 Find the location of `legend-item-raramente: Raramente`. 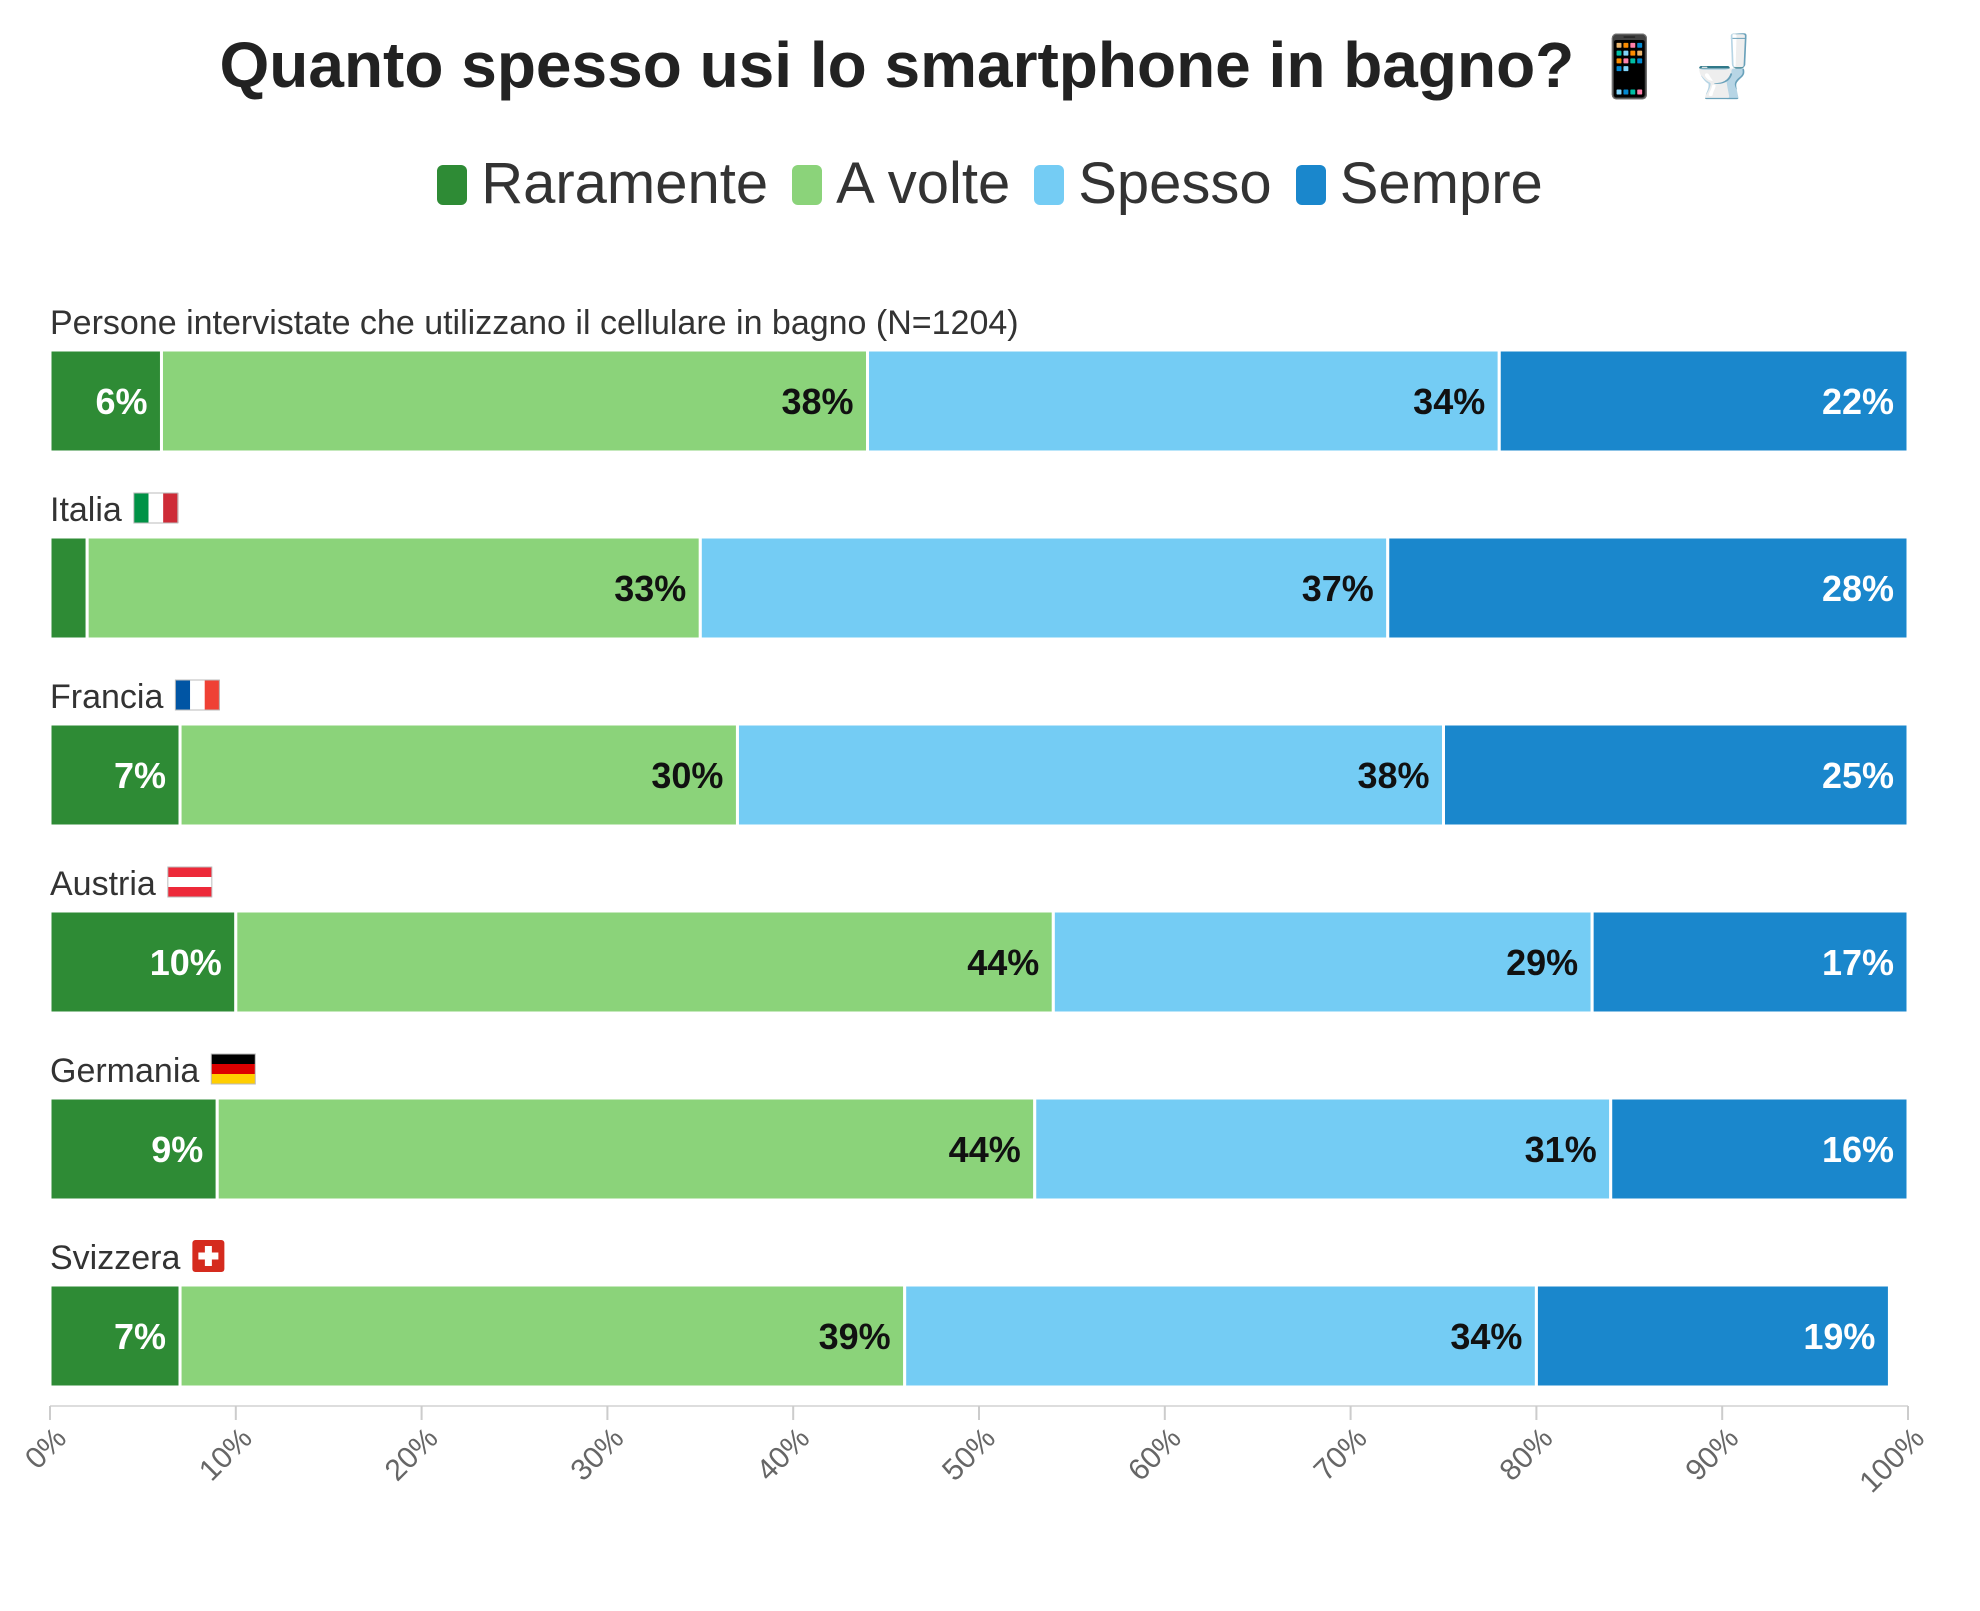

legend-item-raramente: Raramente is located at coordinates (602, 183).